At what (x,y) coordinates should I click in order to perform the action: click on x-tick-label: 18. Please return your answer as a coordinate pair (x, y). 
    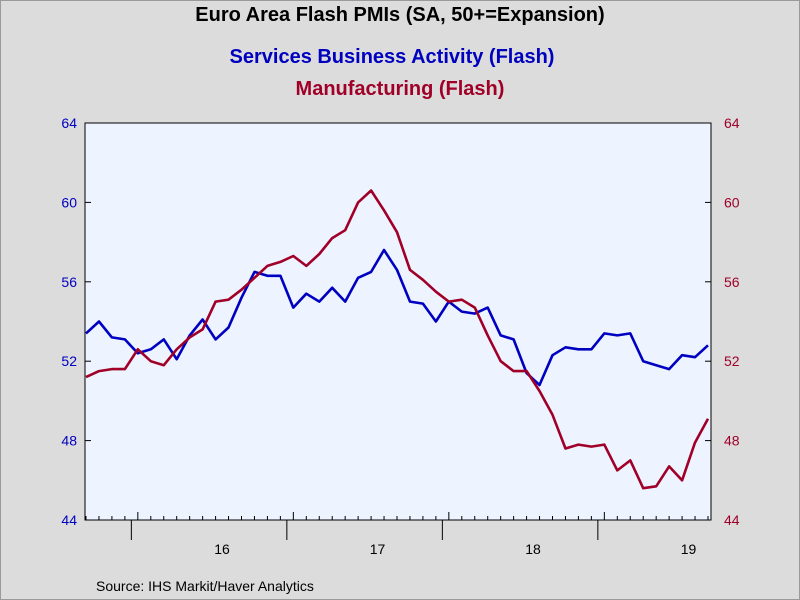
    Looking at the image, I should click on (533, 549).